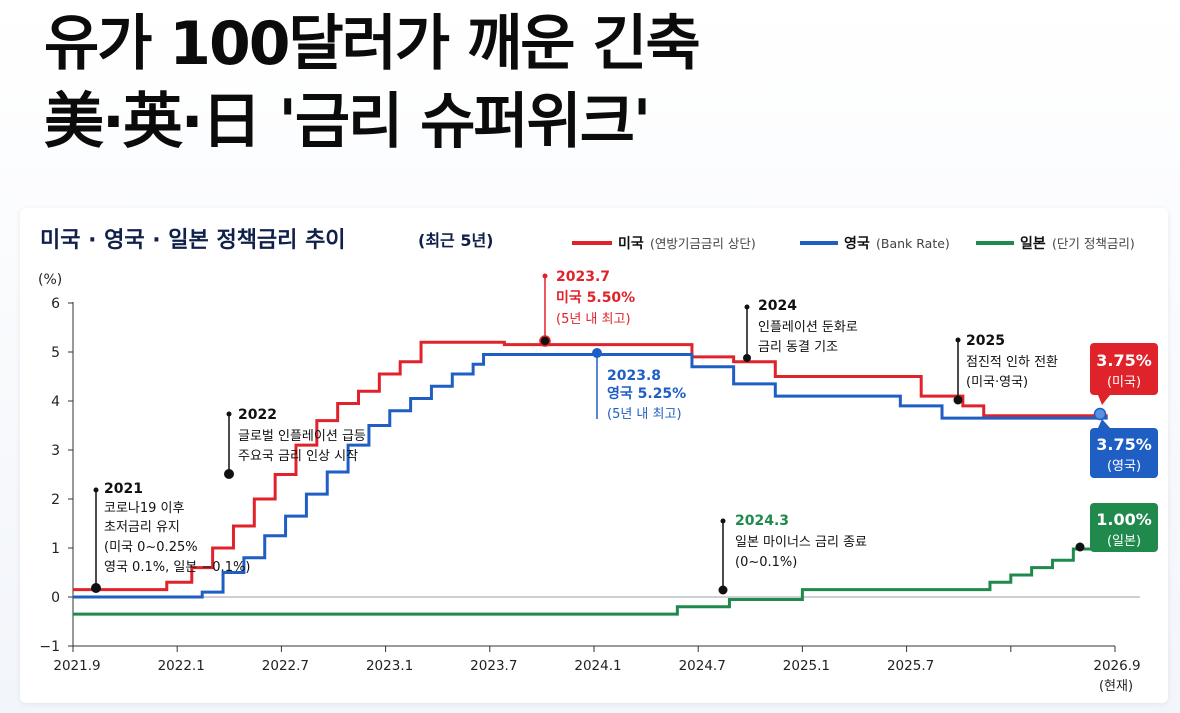 The height and width of the screenshot is (713, 1180). What do you see at coordinates (1080, 547) in the screenshot?
I see `end-dot-jp` at bounding box center [1080, 547].